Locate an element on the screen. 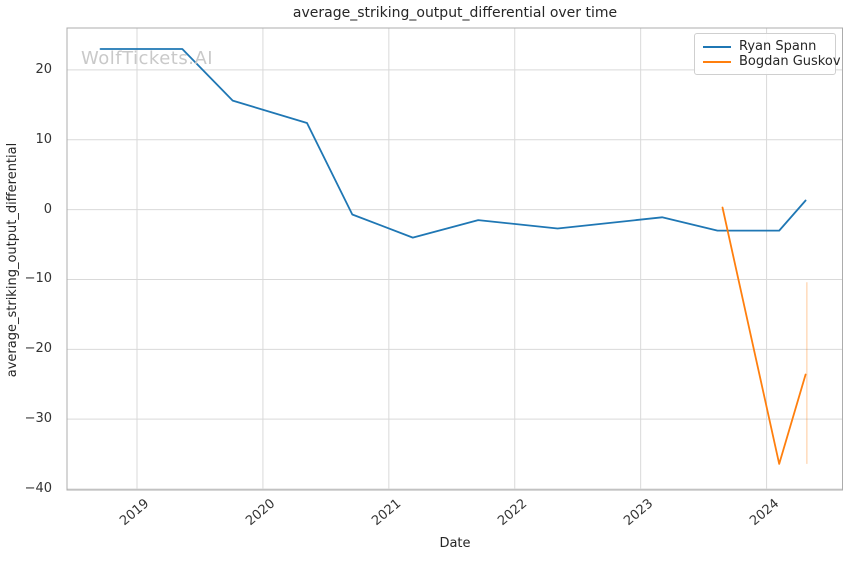  y-tick-label: −10 is located at coordinates (38, 279).